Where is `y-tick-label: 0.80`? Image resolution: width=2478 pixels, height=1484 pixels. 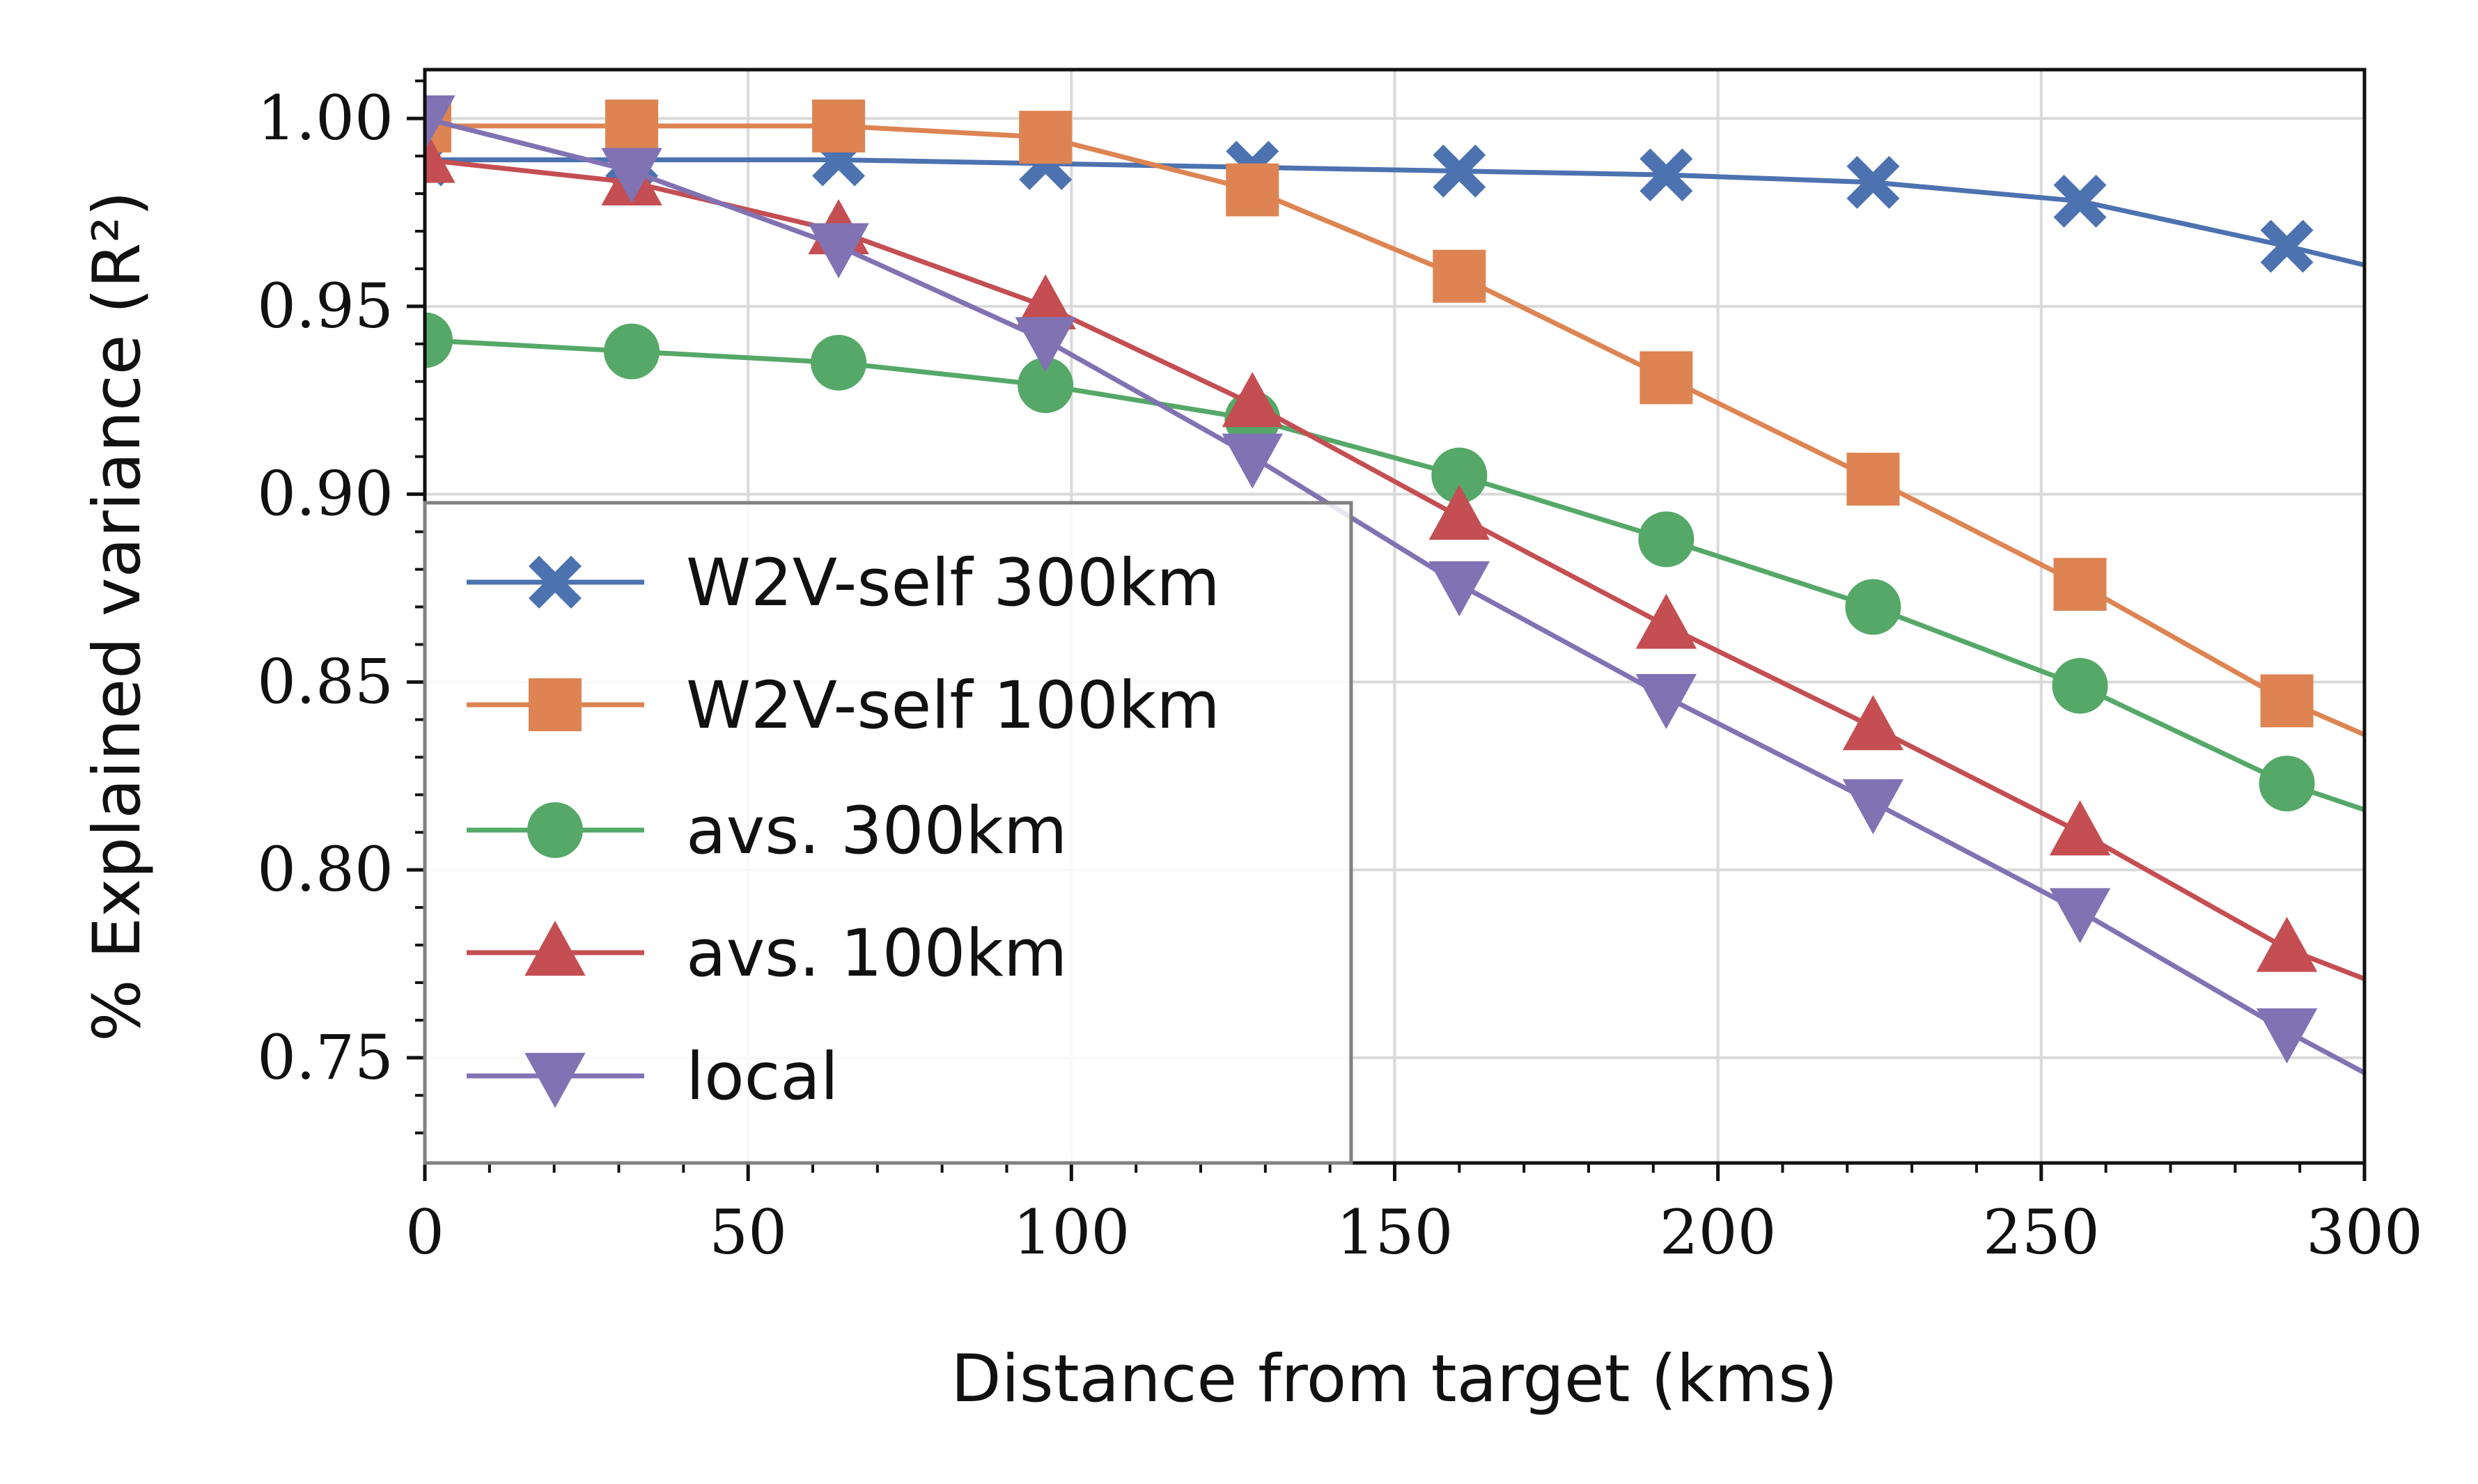
y-tick-label: 0.80 is located at coordinates (325, 870).